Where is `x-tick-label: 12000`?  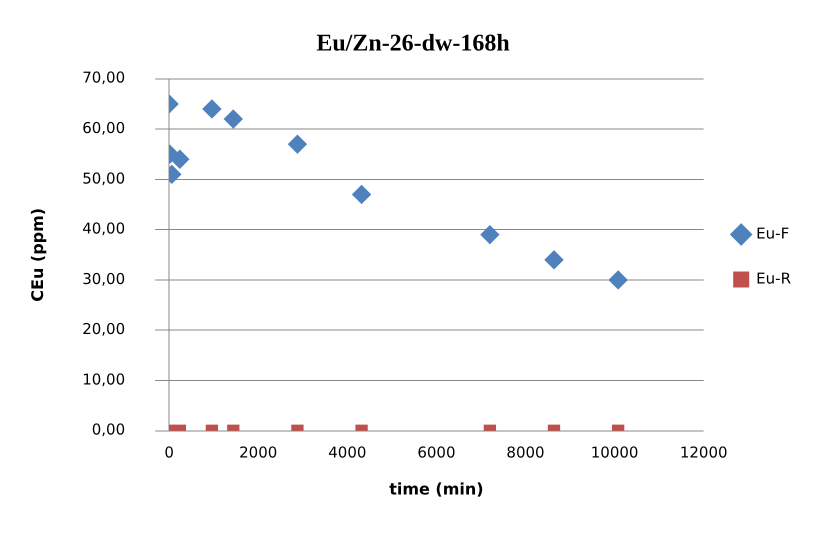
x-tick-label: 12000 is located at coordinates (704, 453).